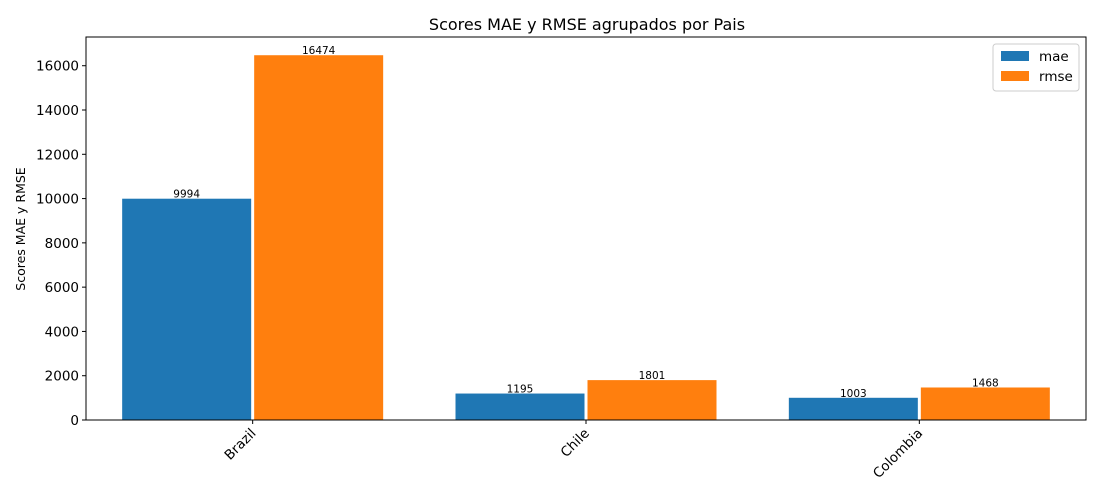 This screenshot has height=500, width=1100. Describe the element at coordinates (186, 195) in the screenshot. I see `data-label-mae-brazil: 9994` at that location.